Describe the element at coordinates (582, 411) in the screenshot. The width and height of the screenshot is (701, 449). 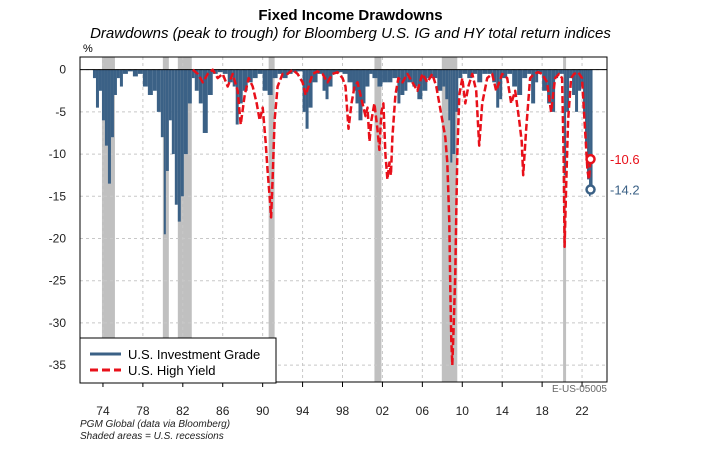
I see `x-tick-label: 22` at that location.